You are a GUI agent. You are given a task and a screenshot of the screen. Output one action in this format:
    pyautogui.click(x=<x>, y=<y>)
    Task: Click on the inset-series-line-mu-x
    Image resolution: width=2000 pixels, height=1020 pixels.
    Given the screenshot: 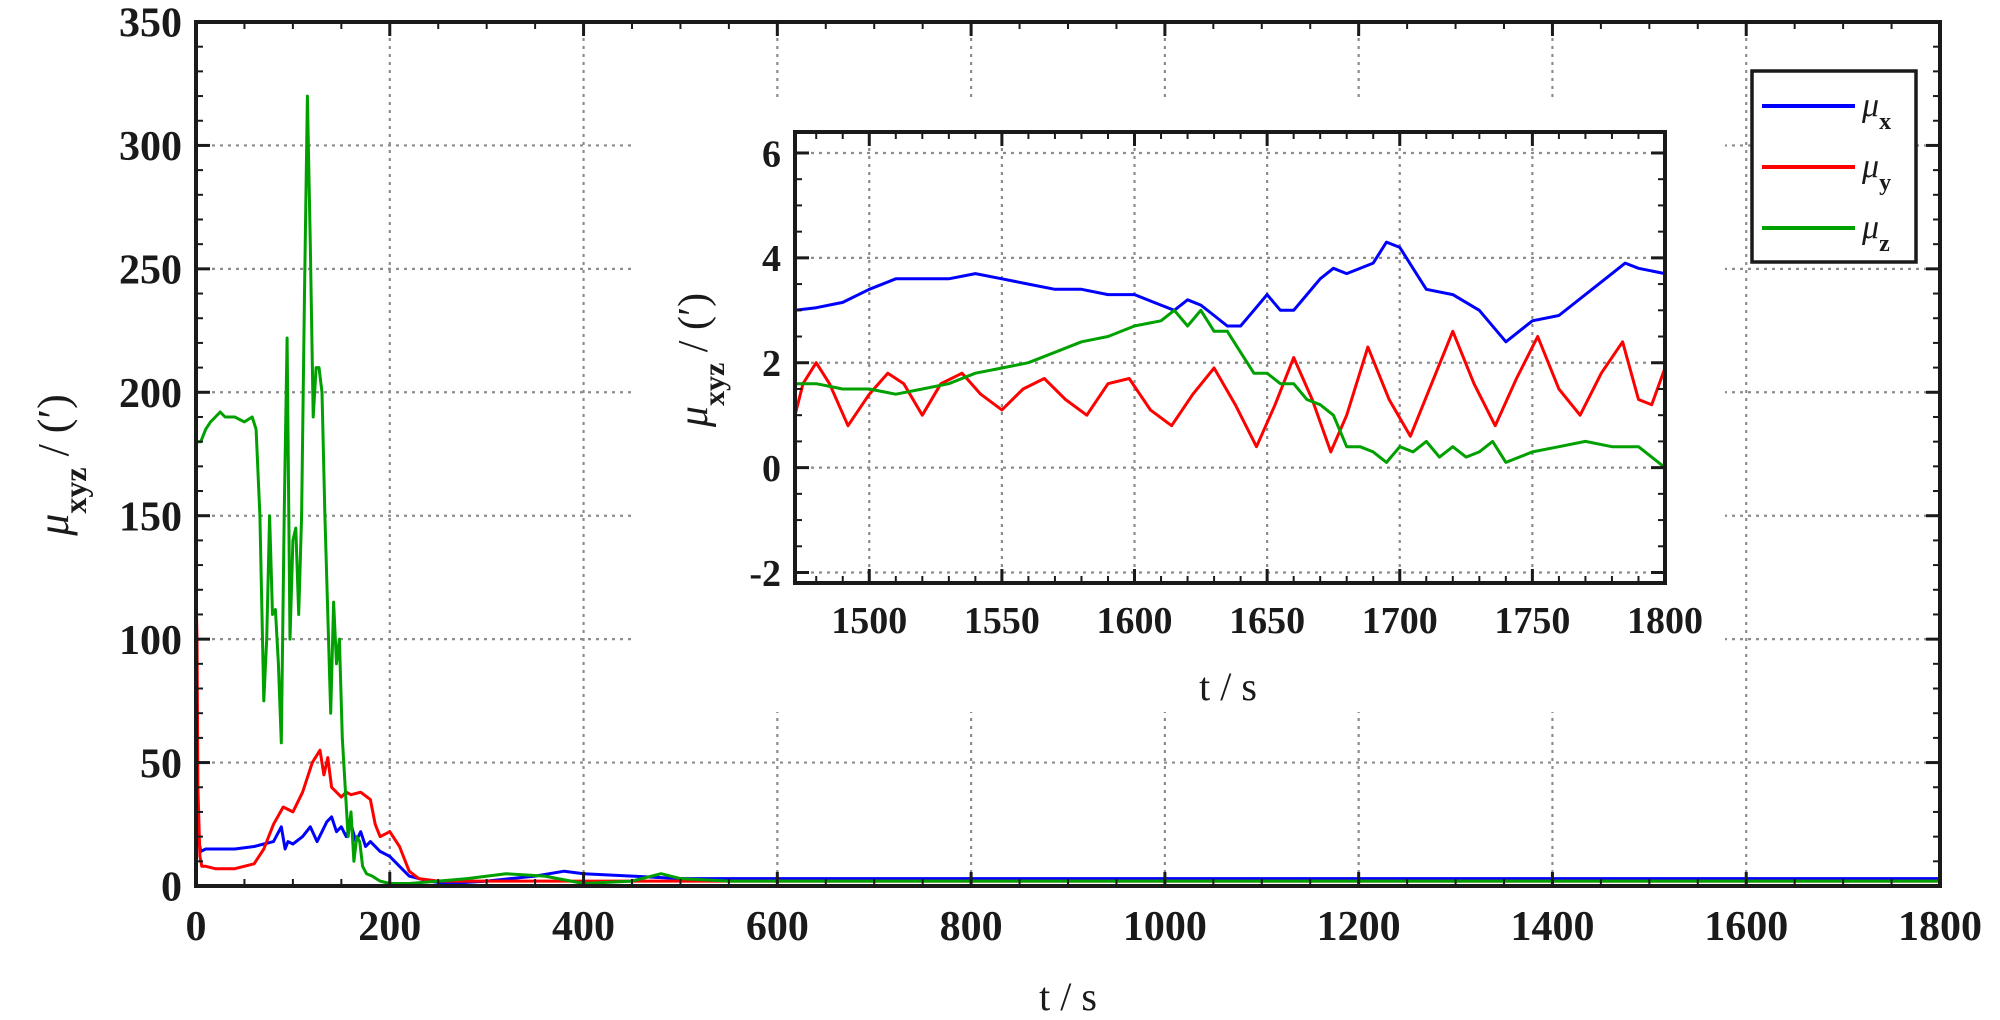 What is the action you would take?
    pyautogui.click(x=1230, y=292)
    